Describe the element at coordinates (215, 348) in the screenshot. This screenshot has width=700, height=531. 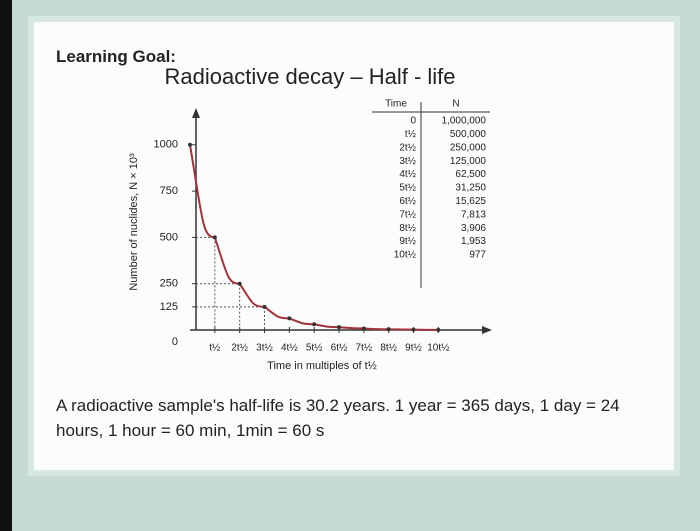
I see `x-tick-label: t½` at that location.